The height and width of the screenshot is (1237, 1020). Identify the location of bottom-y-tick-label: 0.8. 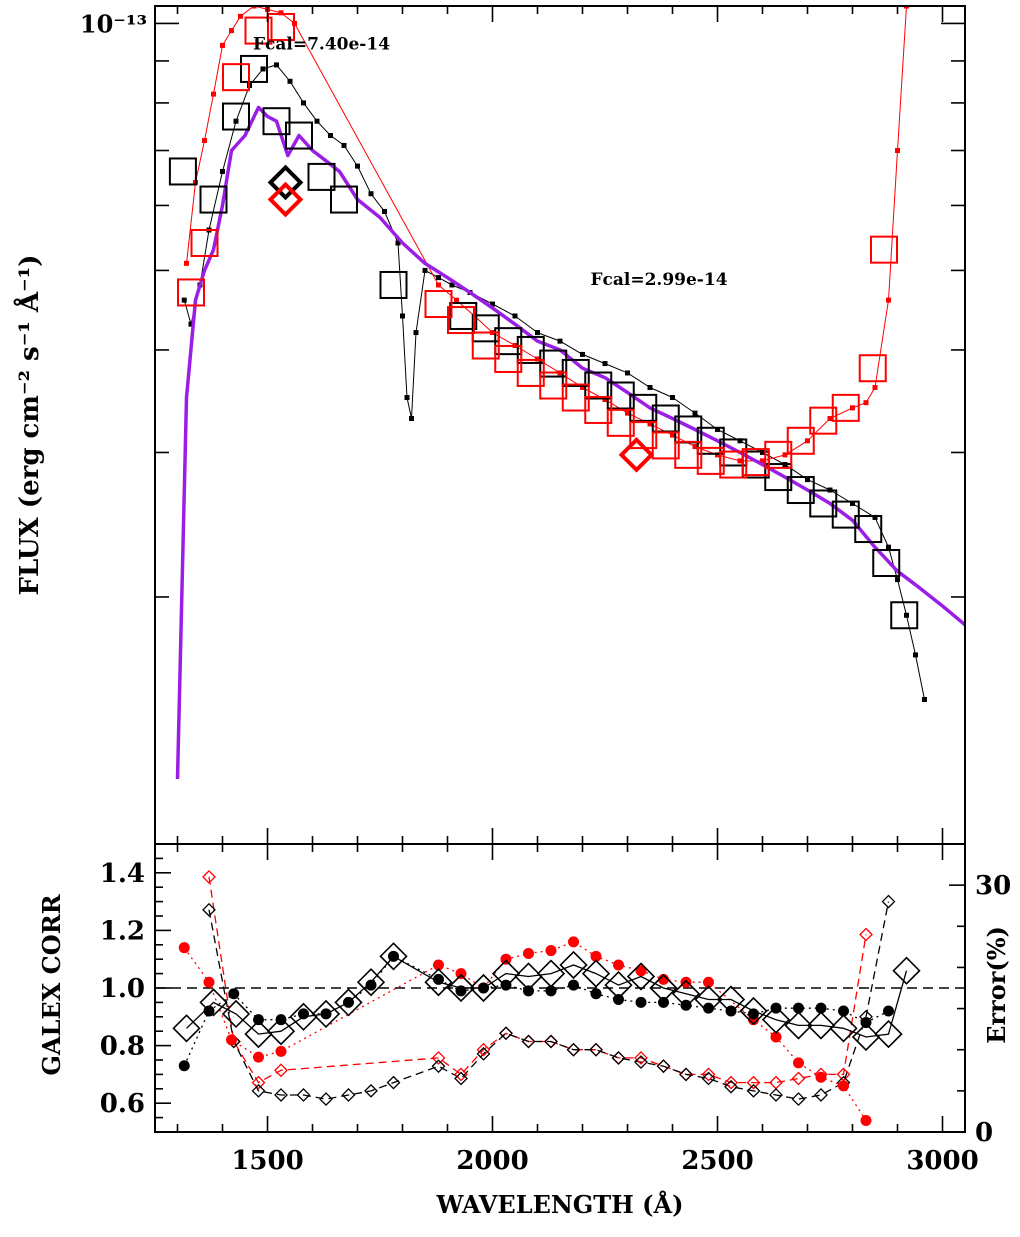
(122, 1047).